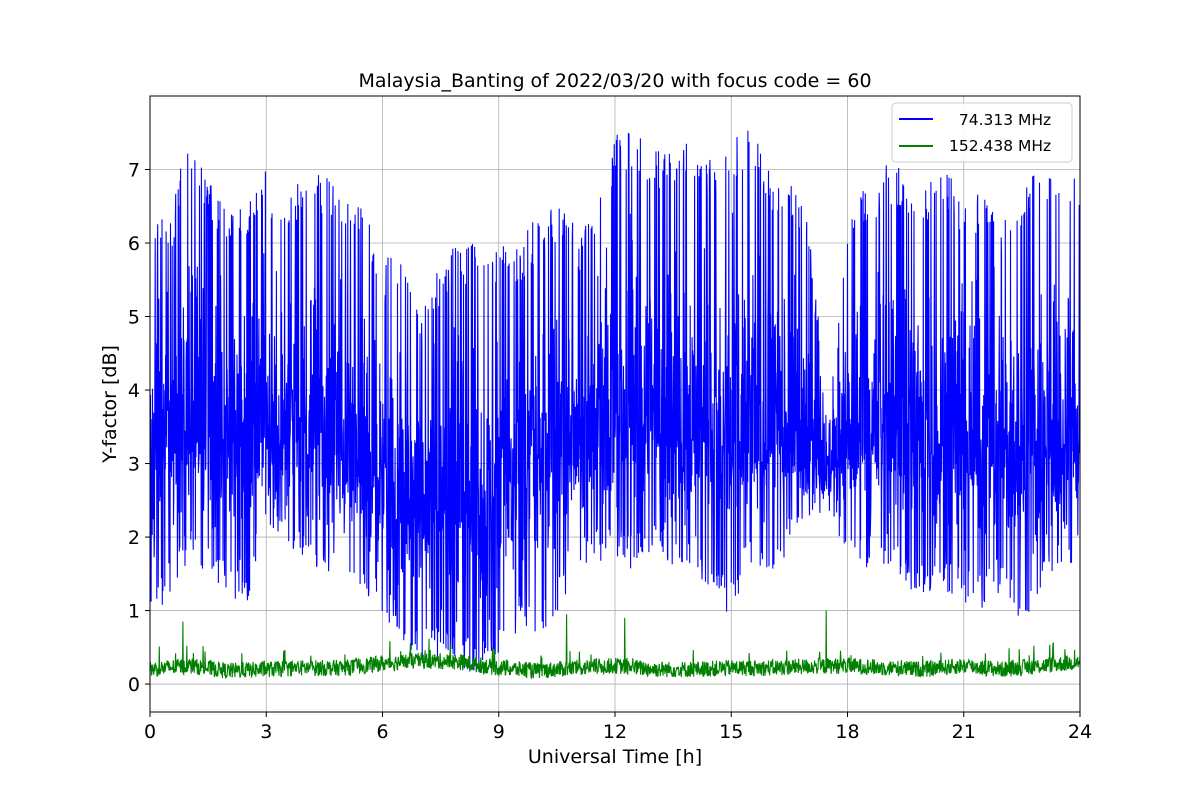 The image size is (1200, 800). Describe the element at coordinates (615, 732) in the screenshot. I see `x-tick-label: 12` at that location.